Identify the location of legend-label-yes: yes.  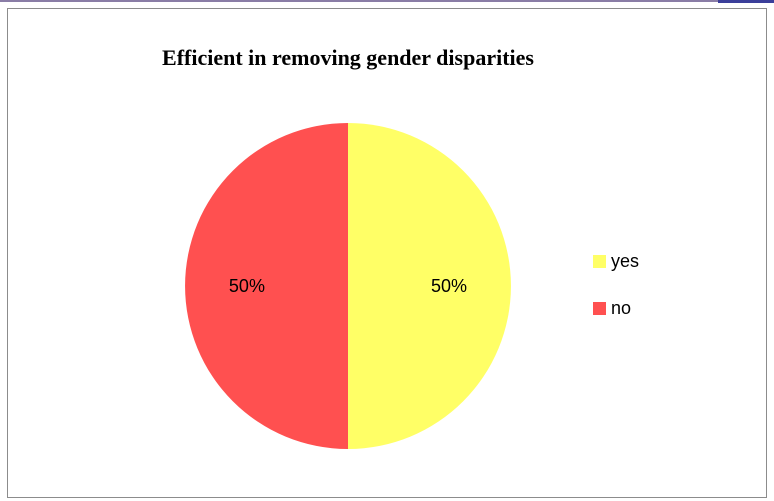
(625, 260).